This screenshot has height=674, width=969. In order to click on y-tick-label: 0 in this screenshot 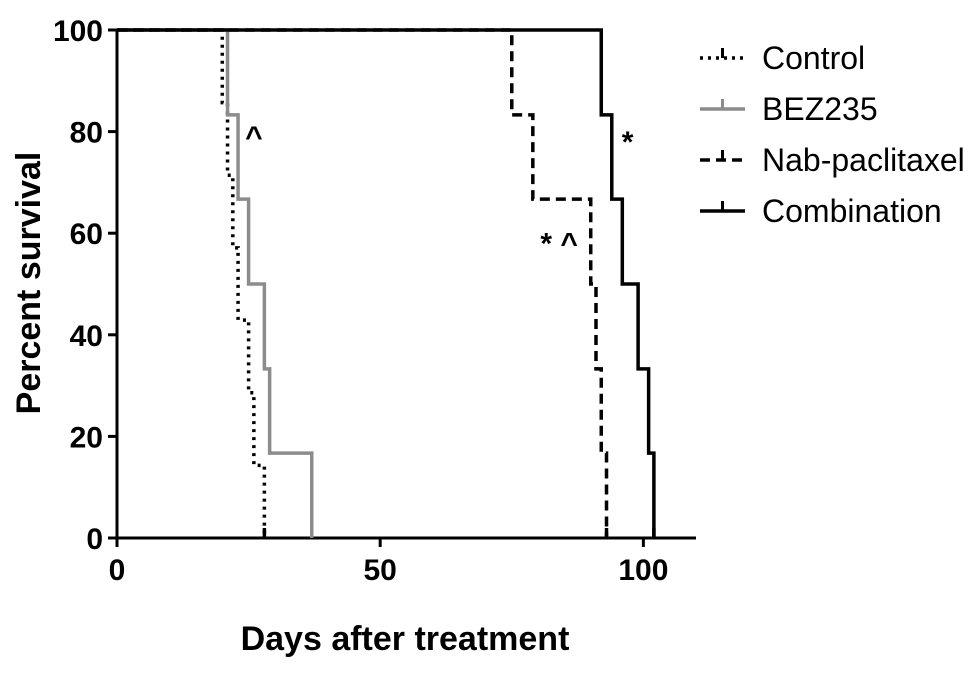, I will do `click(94, 539)`.